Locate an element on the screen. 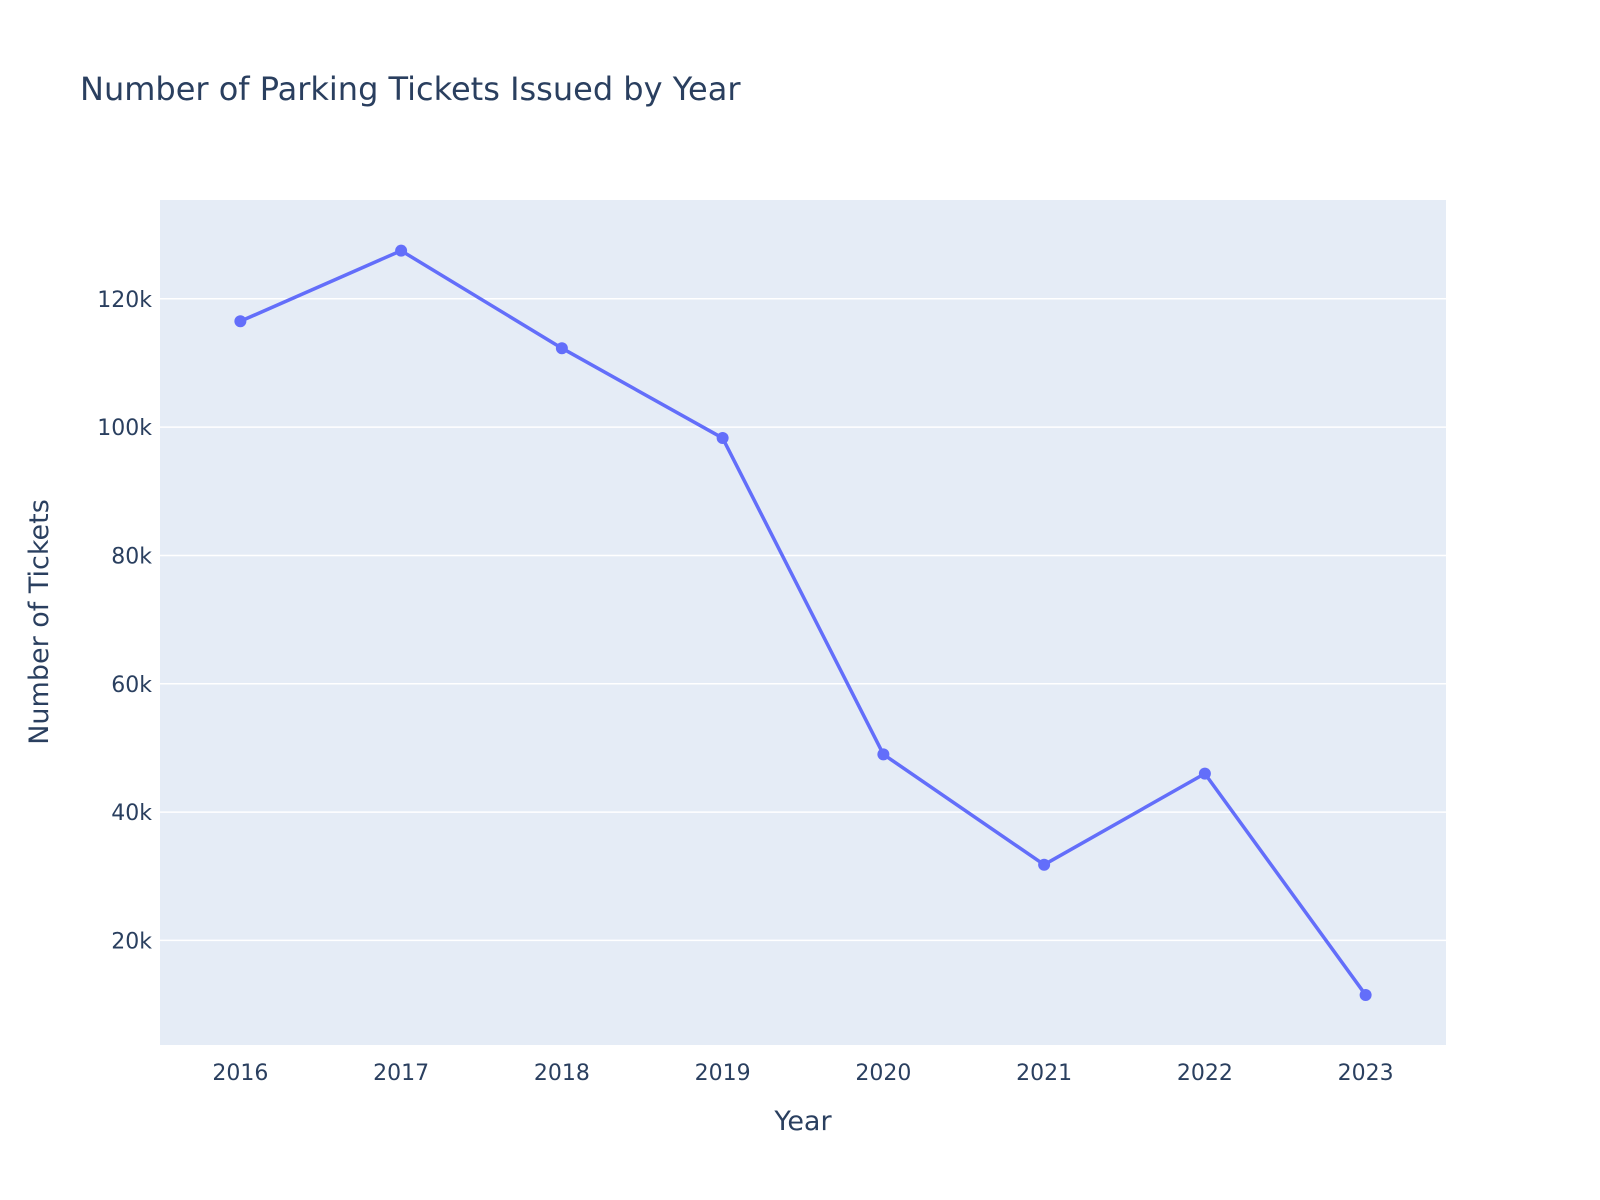  x-tick-label: 2021 is located at coordinates (1044, 1073).